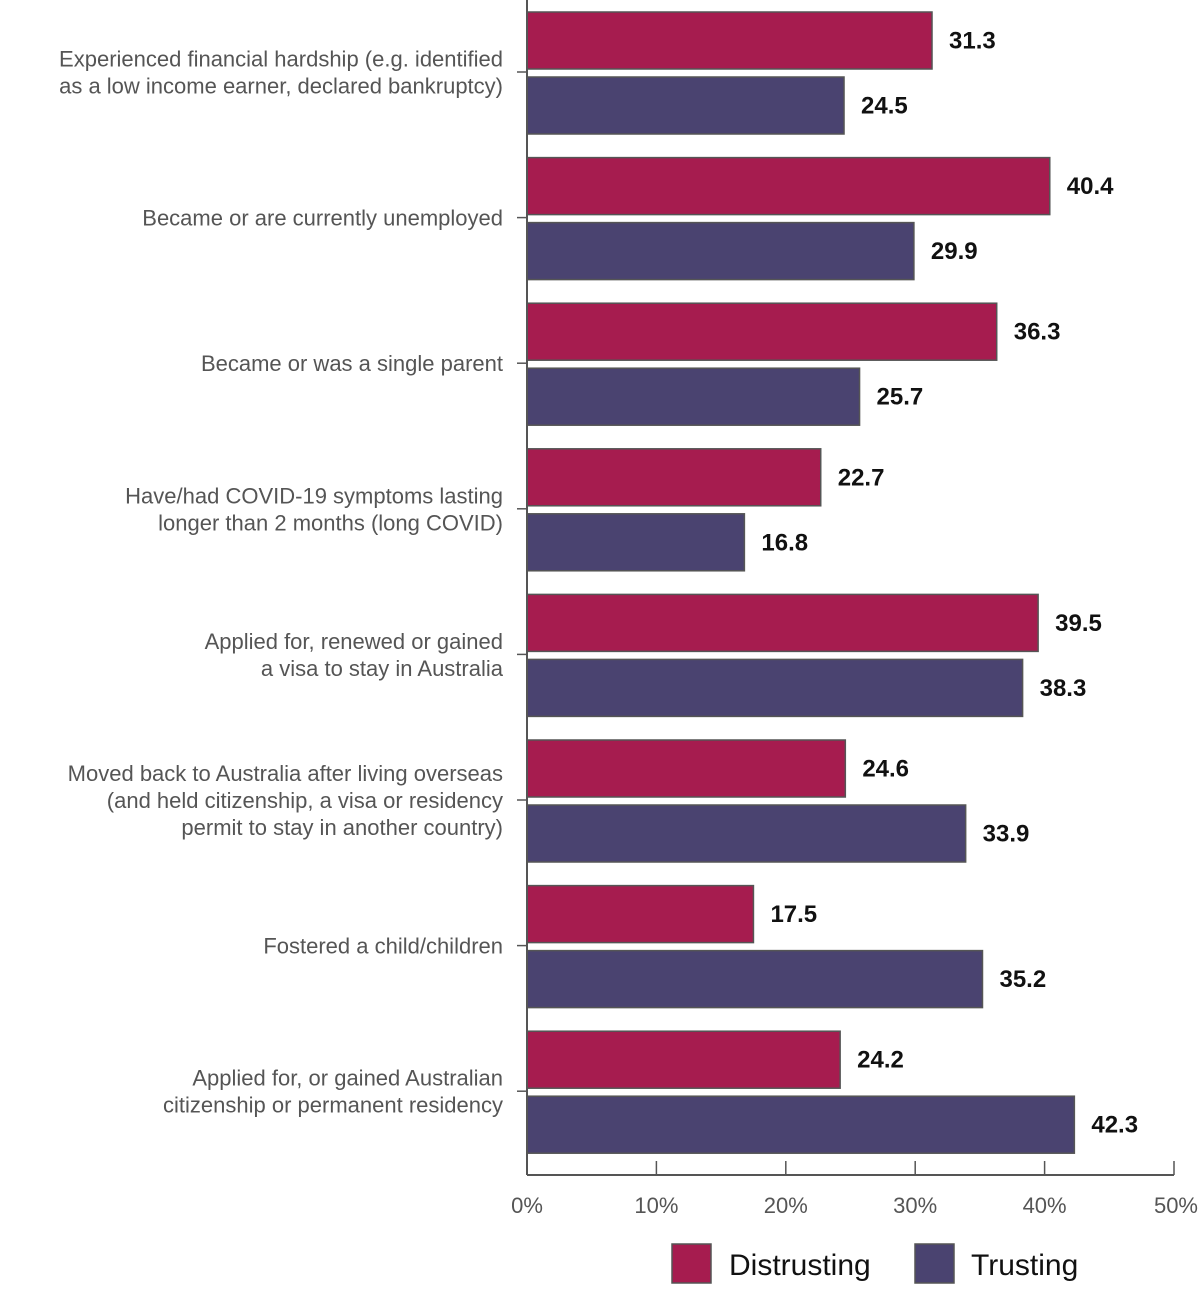 This screenshot has width=1200, height=1301. Describe the element at coordinates (352, 363) in the screenshot. I see `category-label-3: Became or was a single parent` at that location.